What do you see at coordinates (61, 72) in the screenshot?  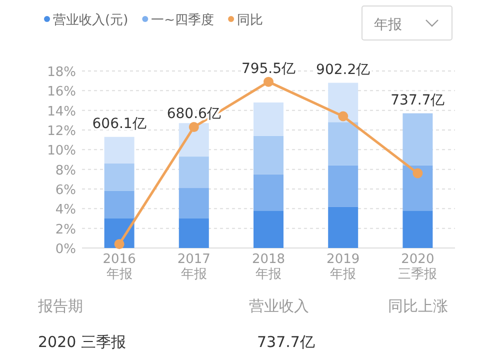 I see `y-tick-label: 18%` at bounding box center [61, 72].